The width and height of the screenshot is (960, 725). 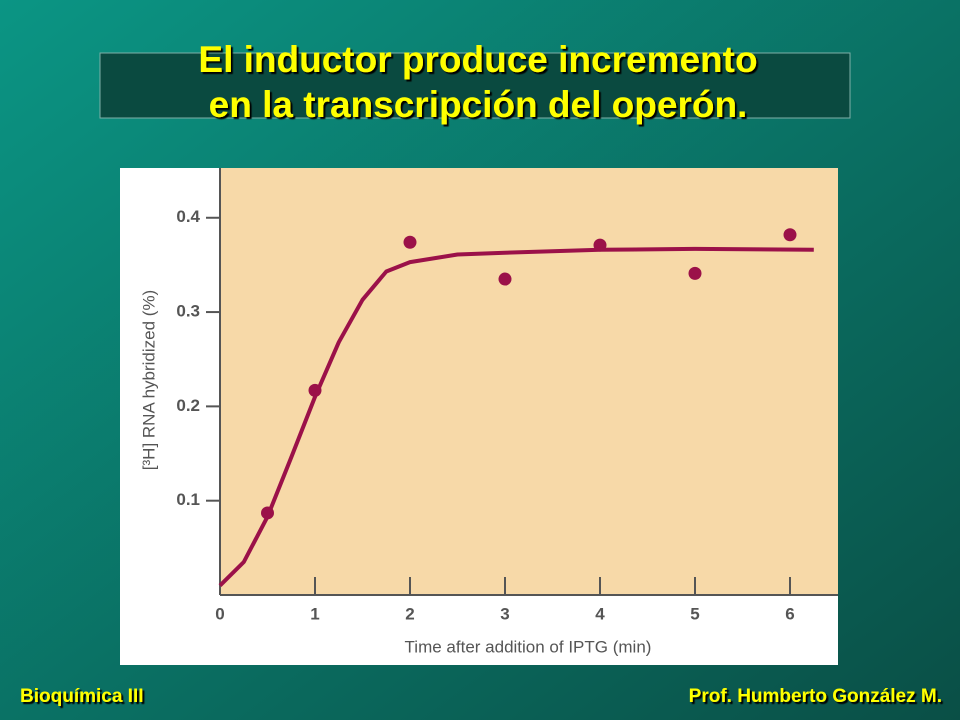 What do you see at coordinates (188, 216) in the screenshot?
I see `y-tick-label: 0.4` at bounding box center [188, 216].